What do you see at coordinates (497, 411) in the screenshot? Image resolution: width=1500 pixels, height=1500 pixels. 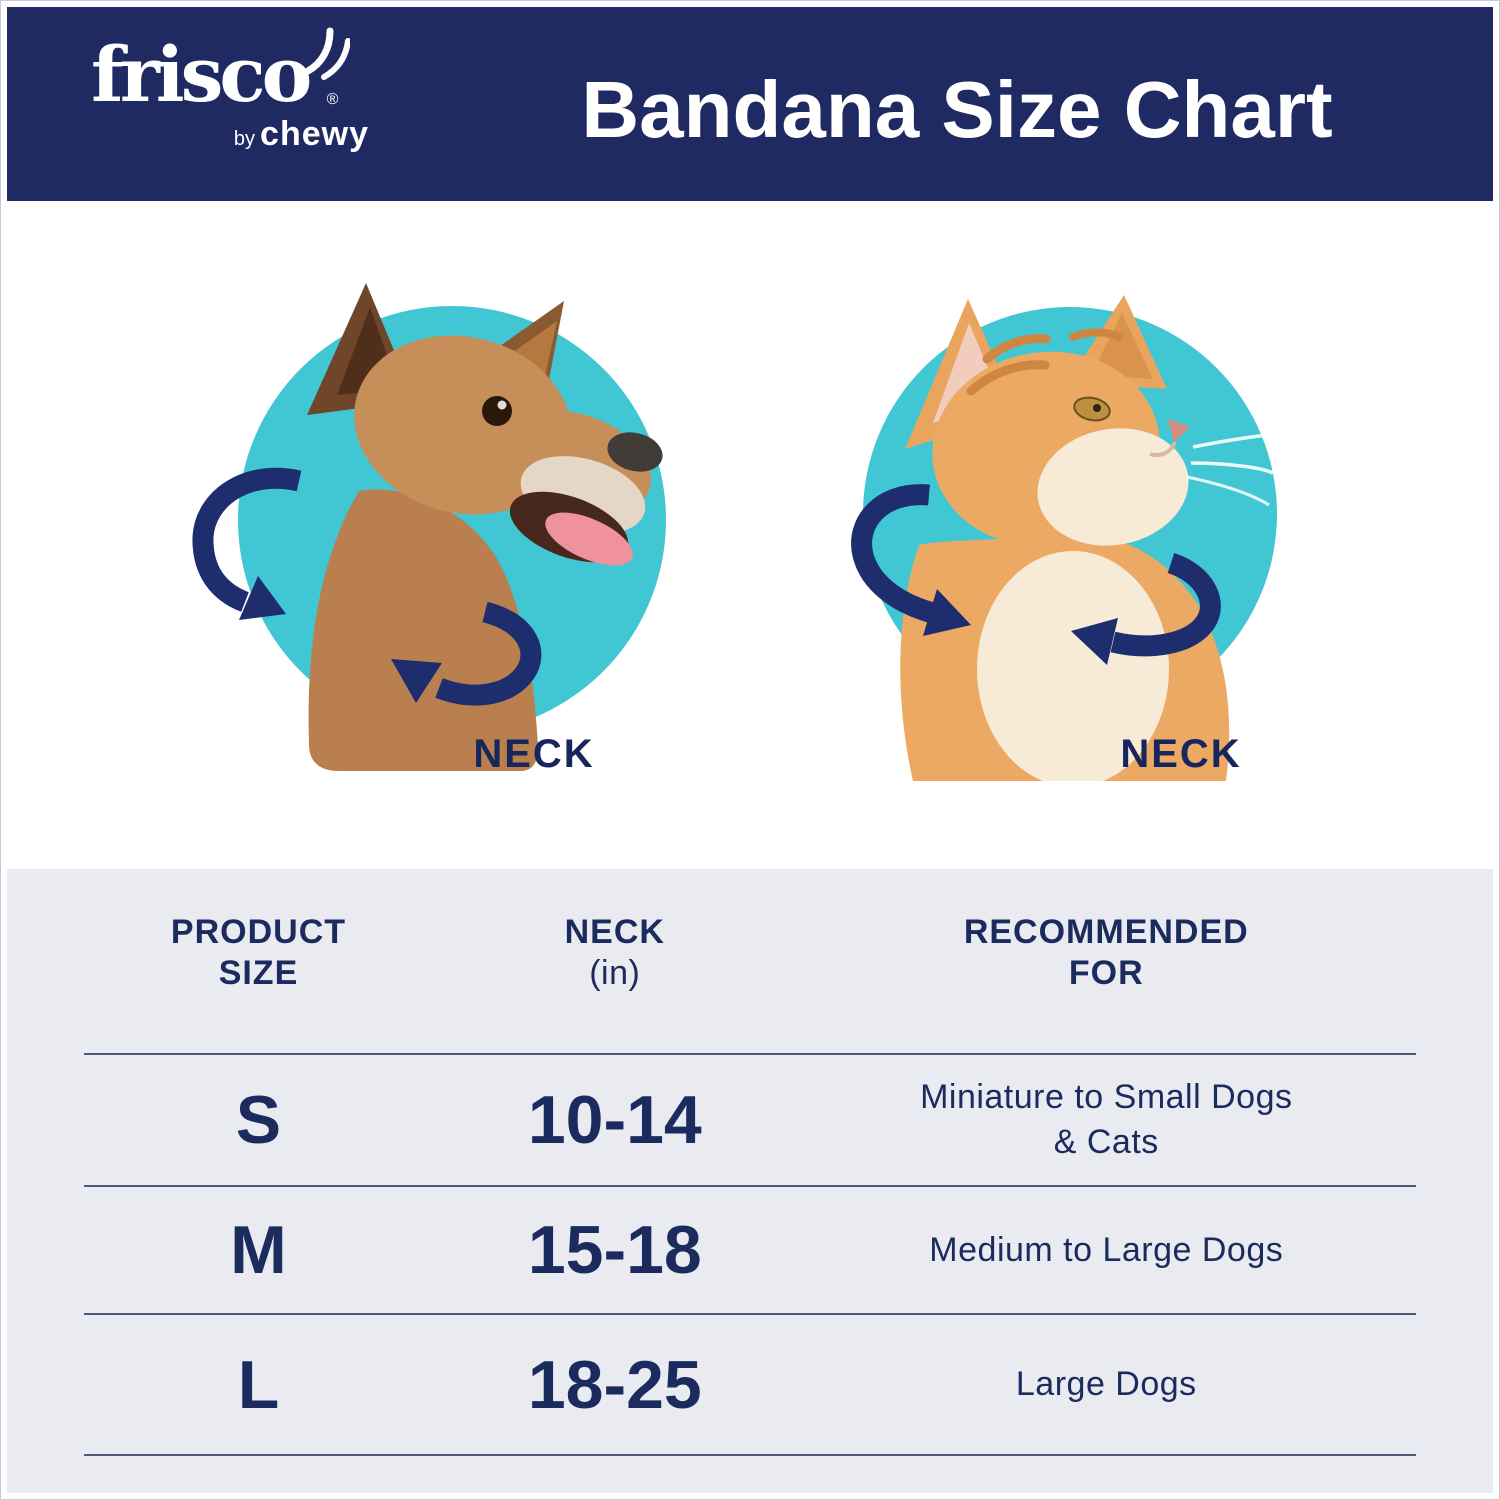 I see `dog-eye` at bounding box center [497, 411].